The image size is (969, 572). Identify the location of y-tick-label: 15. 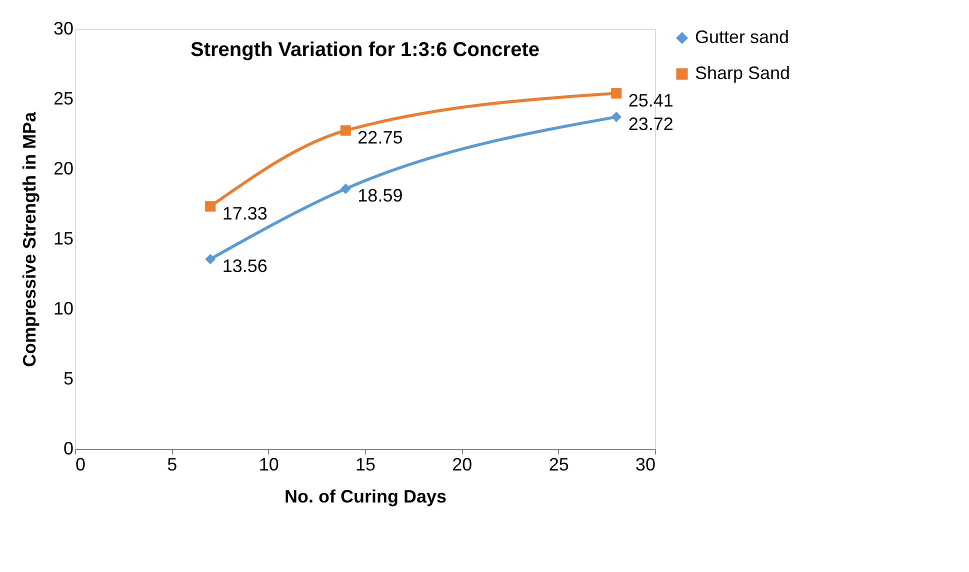
(63, 238).